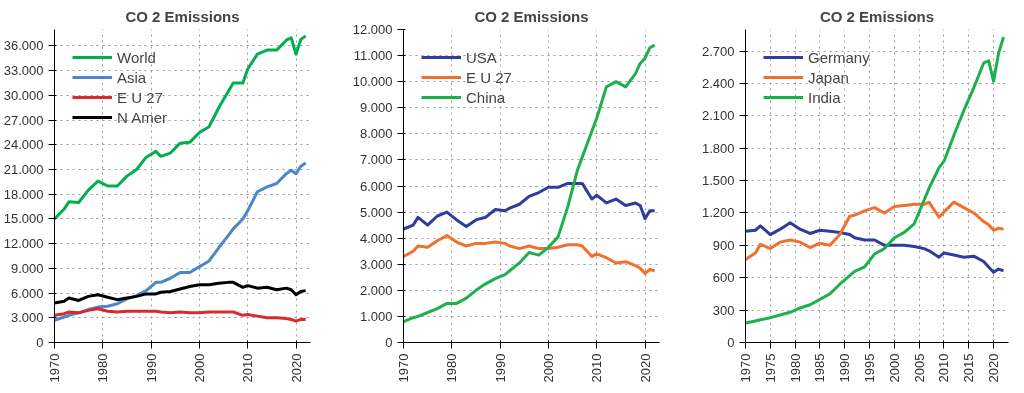  What do you see at coordinates (723, 310) in the screenshot?
I see `y-tick-label: 300` at bounding box center [723, 310].